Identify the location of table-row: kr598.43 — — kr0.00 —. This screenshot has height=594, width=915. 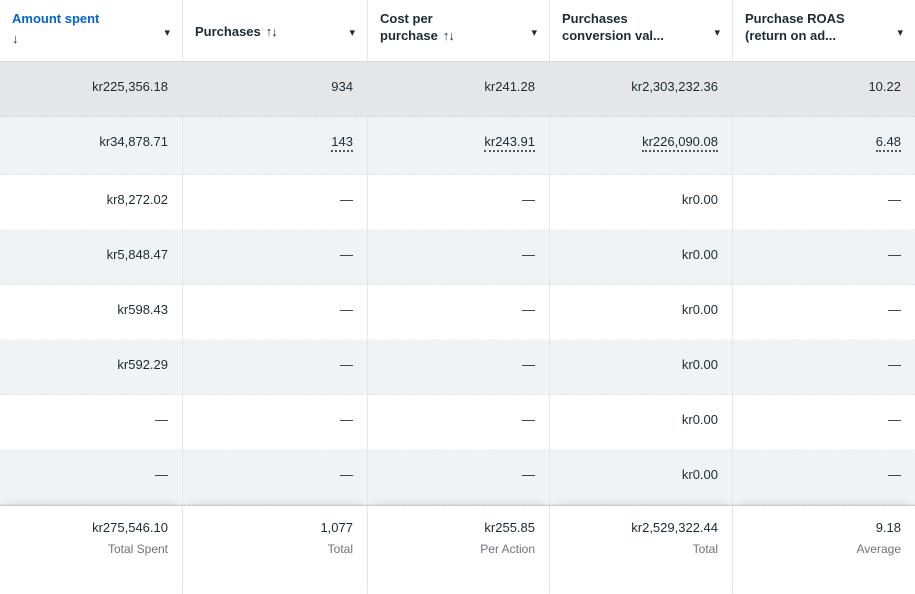
(457, 312).